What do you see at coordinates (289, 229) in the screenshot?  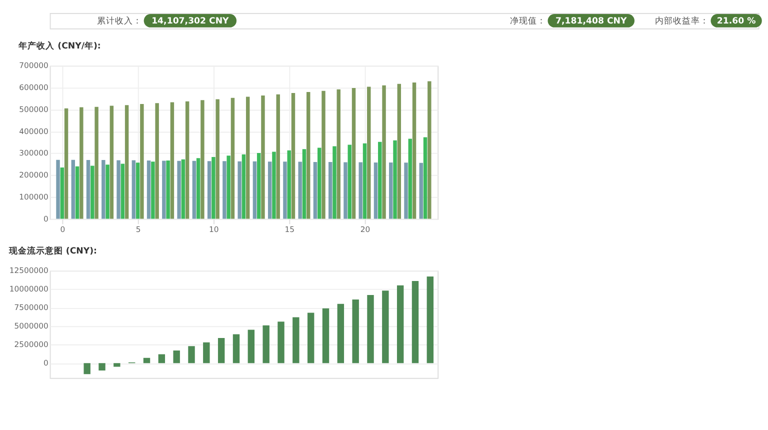 I see `x-tick-label: 15` at bounding box center [289, 229].